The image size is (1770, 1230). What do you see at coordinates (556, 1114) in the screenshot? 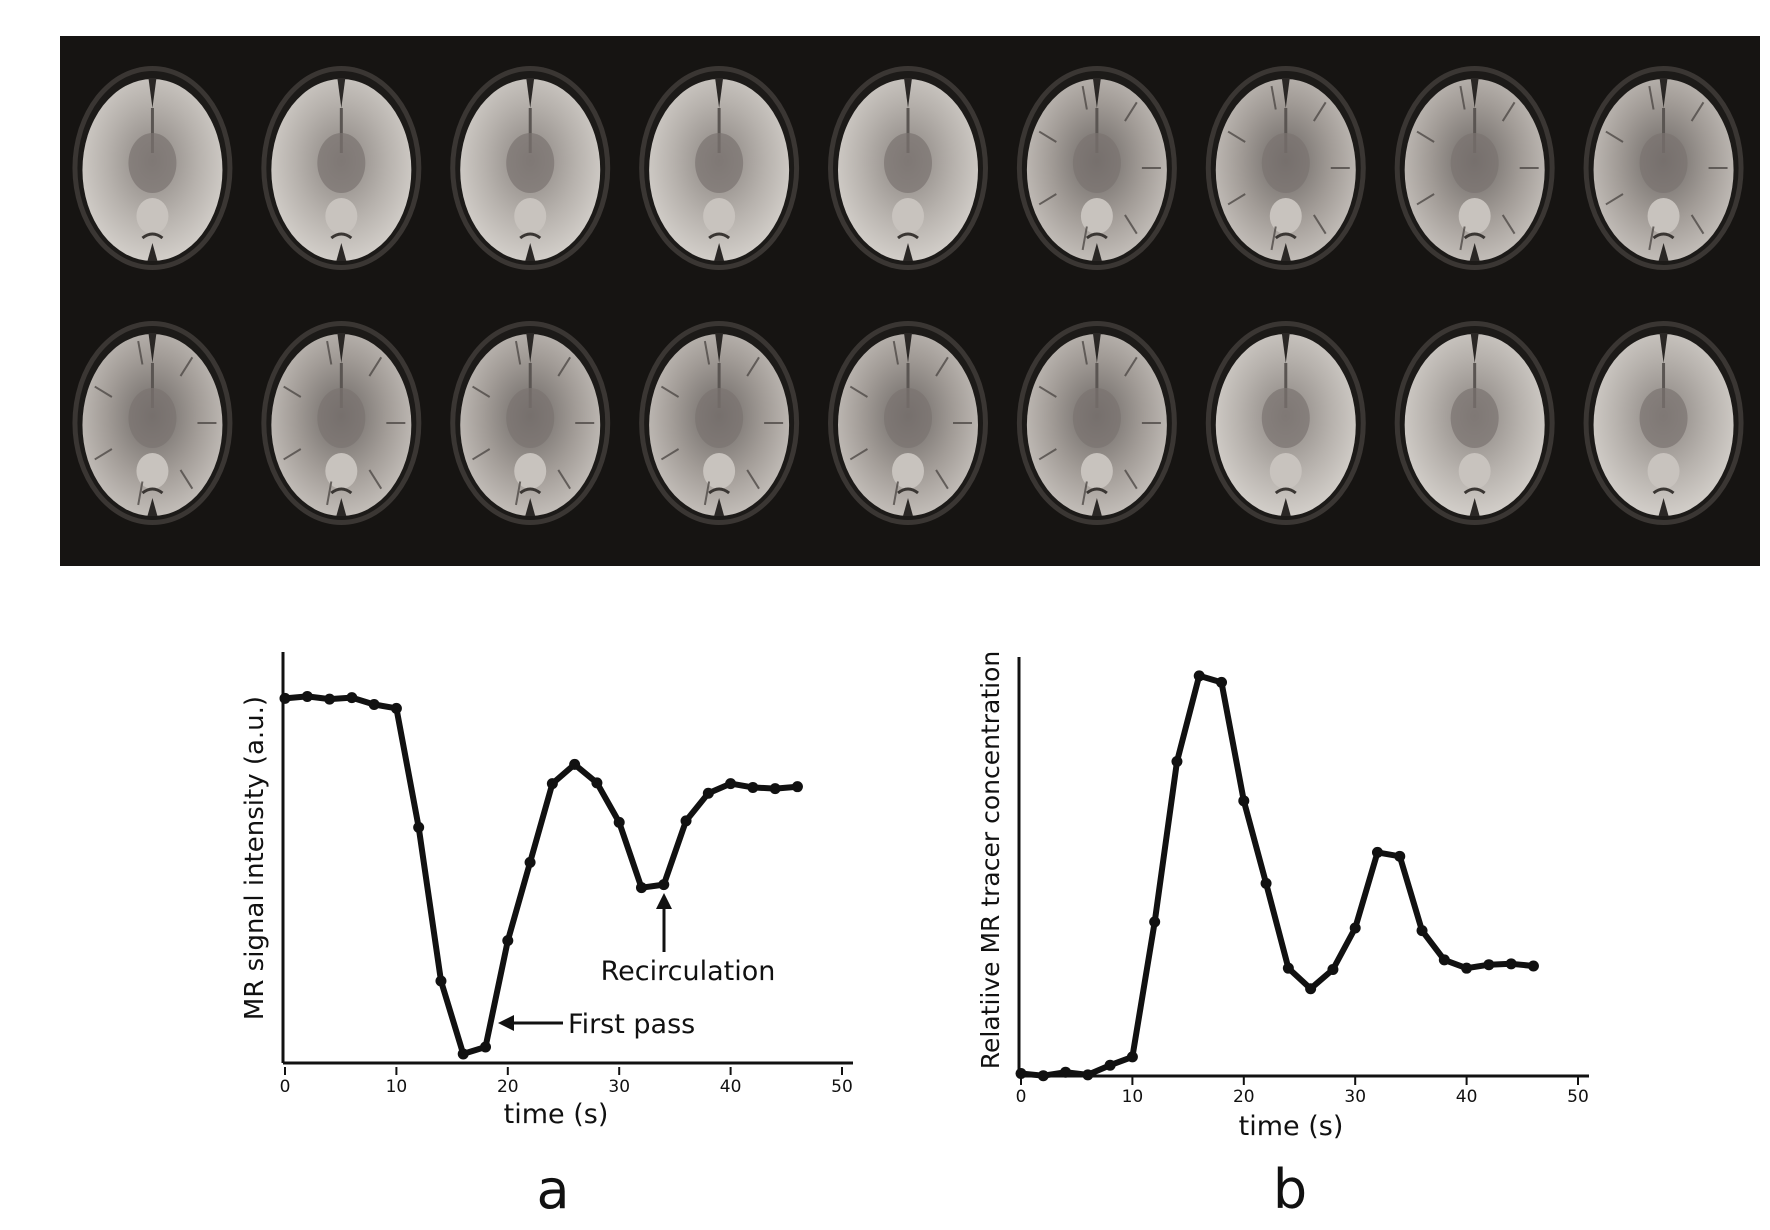
I see `chart-a-x-axis-label: time (s)` at bounding box center [556, 1114].